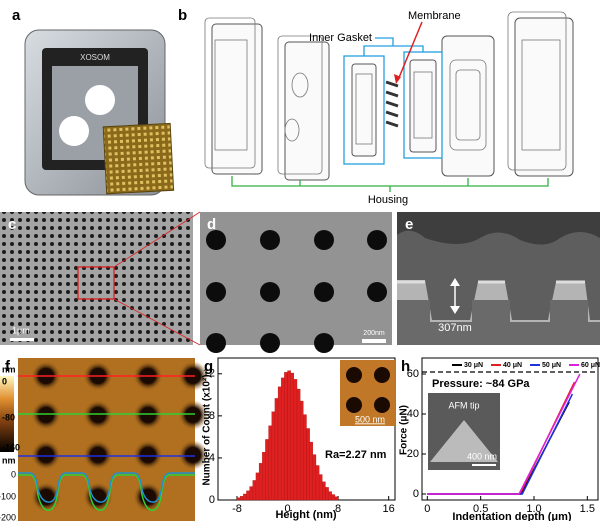  What do you see at coordinates (473, 365) in the screenshot?
I see `legend-label: 30 μN` at bounding box center [473, 365].